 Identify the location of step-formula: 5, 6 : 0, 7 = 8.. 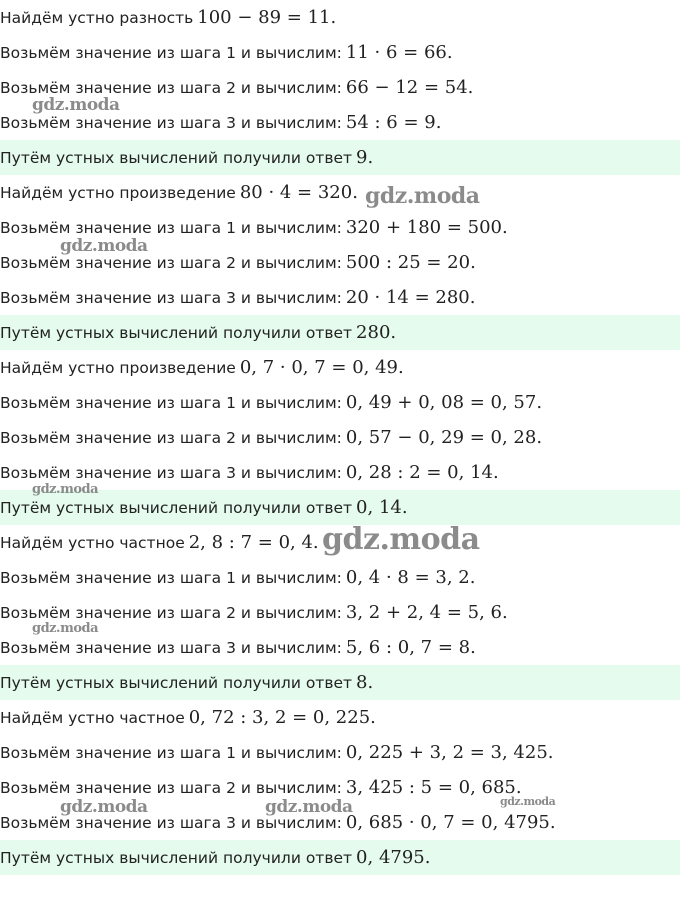
(410, 647).